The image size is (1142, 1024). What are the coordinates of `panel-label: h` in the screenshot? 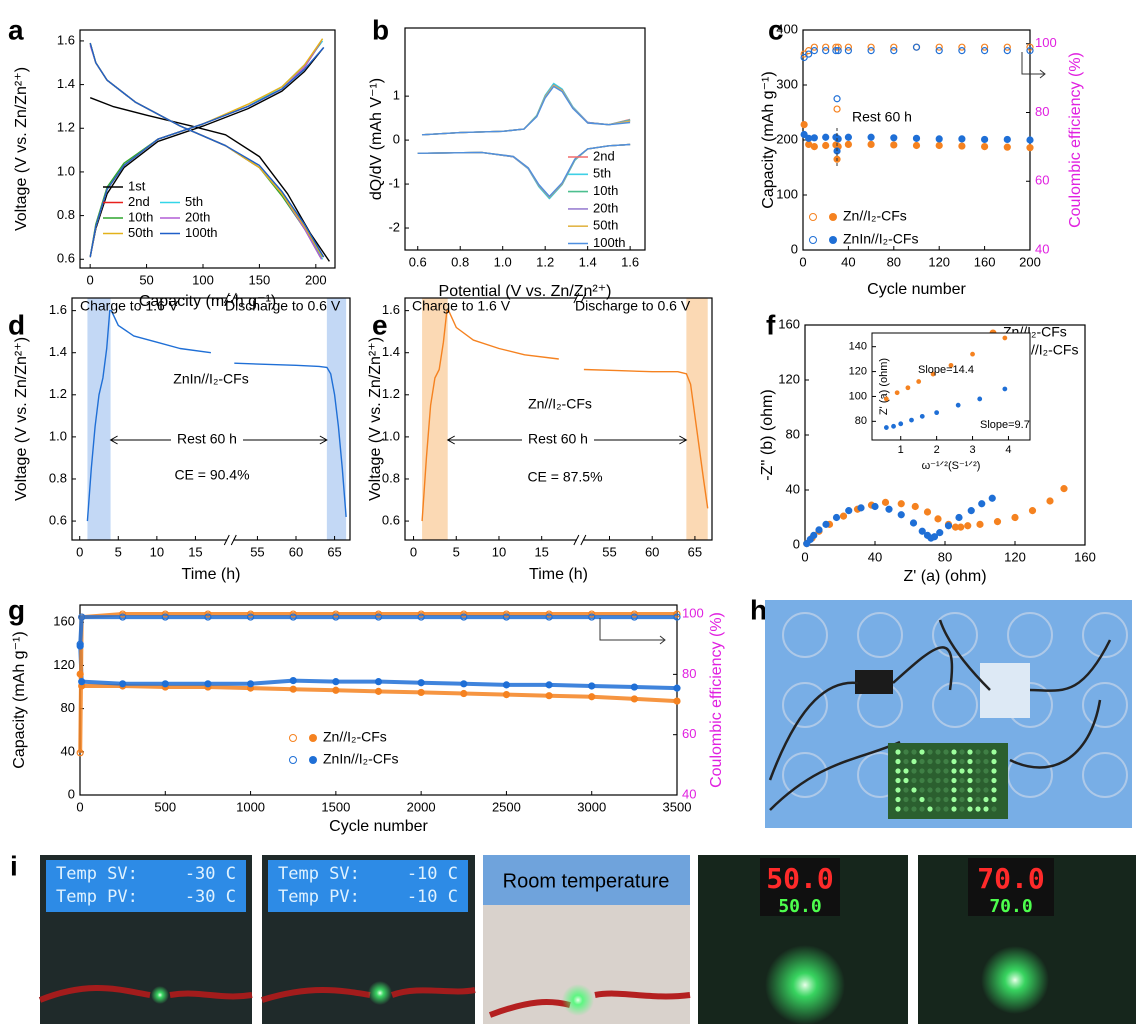 It's located at (758, 609).